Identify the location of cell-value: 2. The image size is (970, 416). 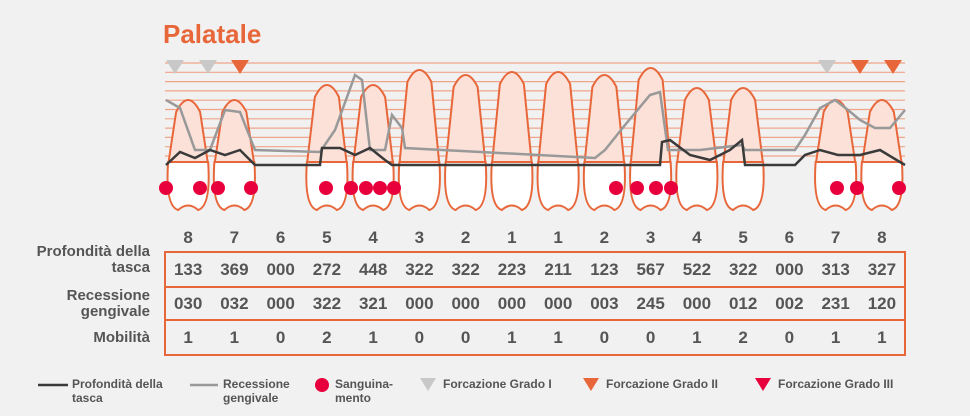
(743, 337).